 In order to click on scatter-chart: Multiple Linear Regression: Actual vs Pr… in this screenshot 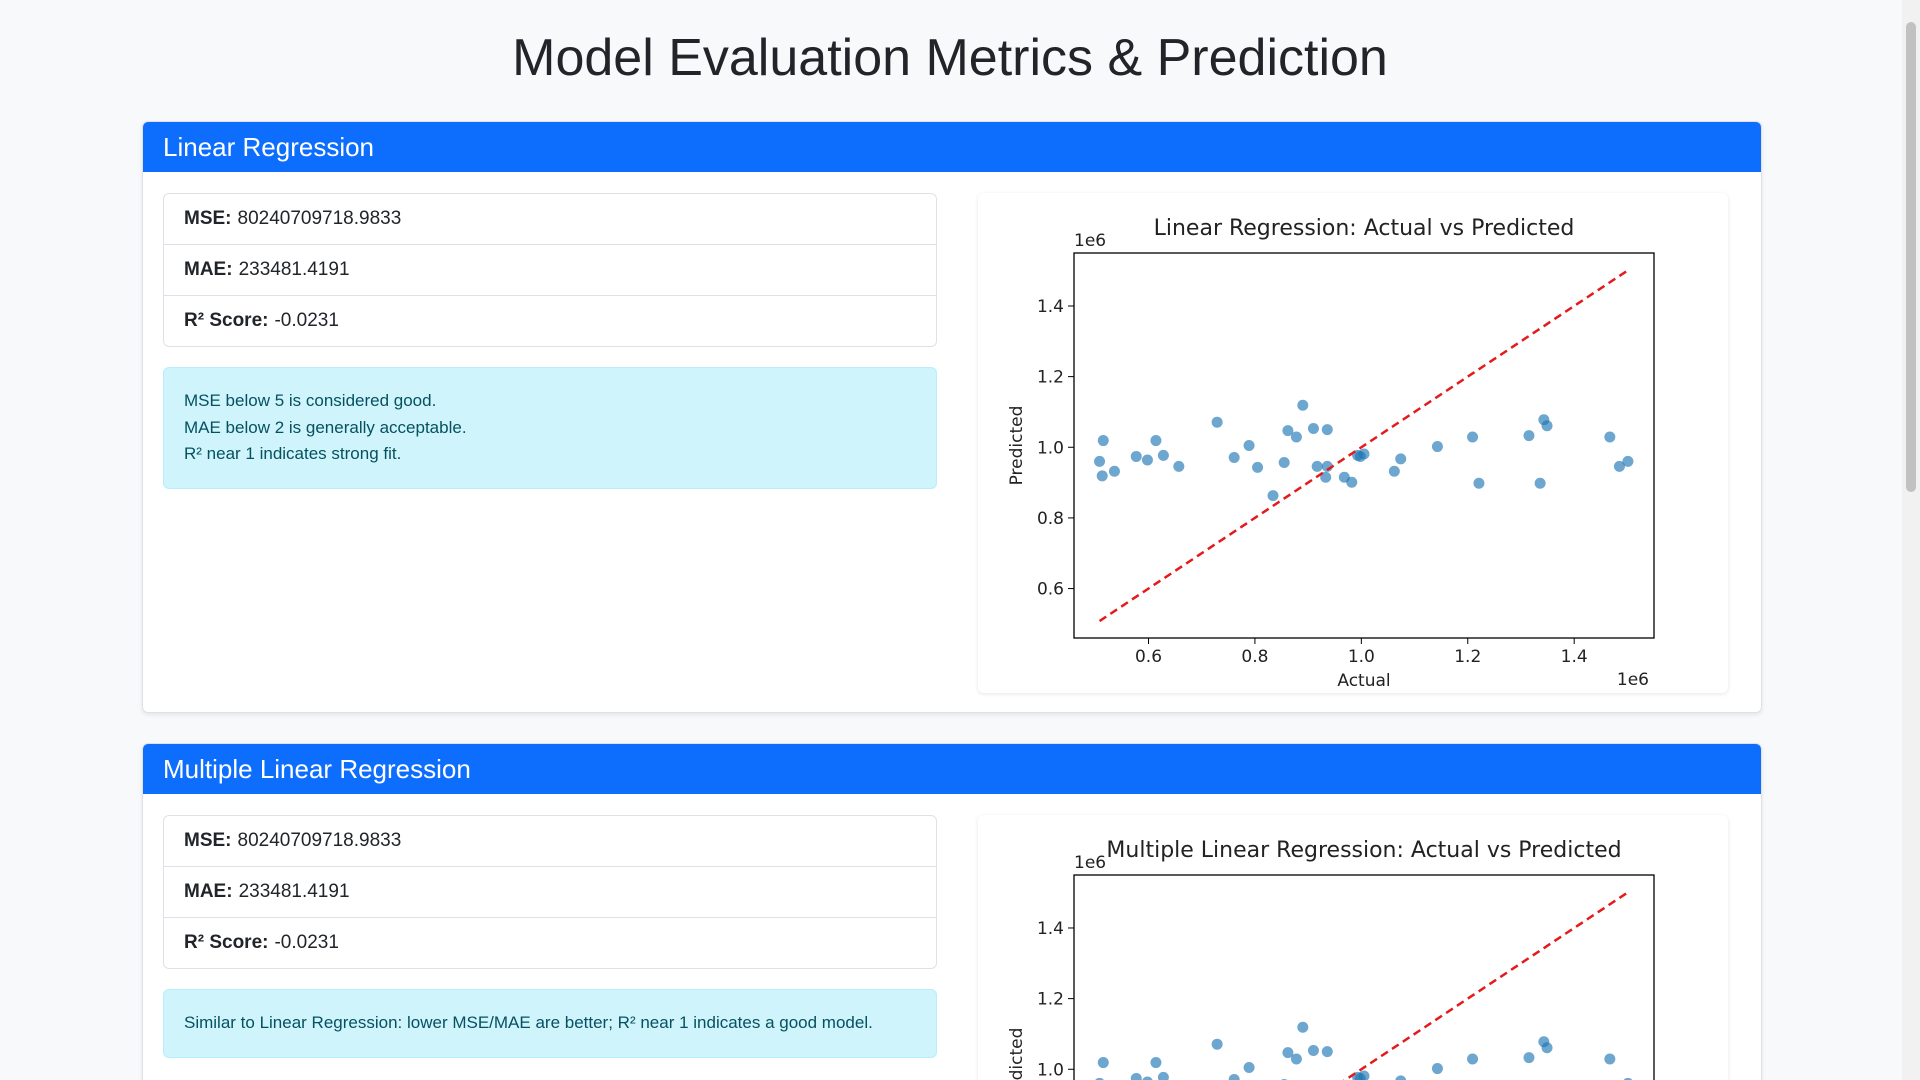, I will do `click(1331, 959)`.